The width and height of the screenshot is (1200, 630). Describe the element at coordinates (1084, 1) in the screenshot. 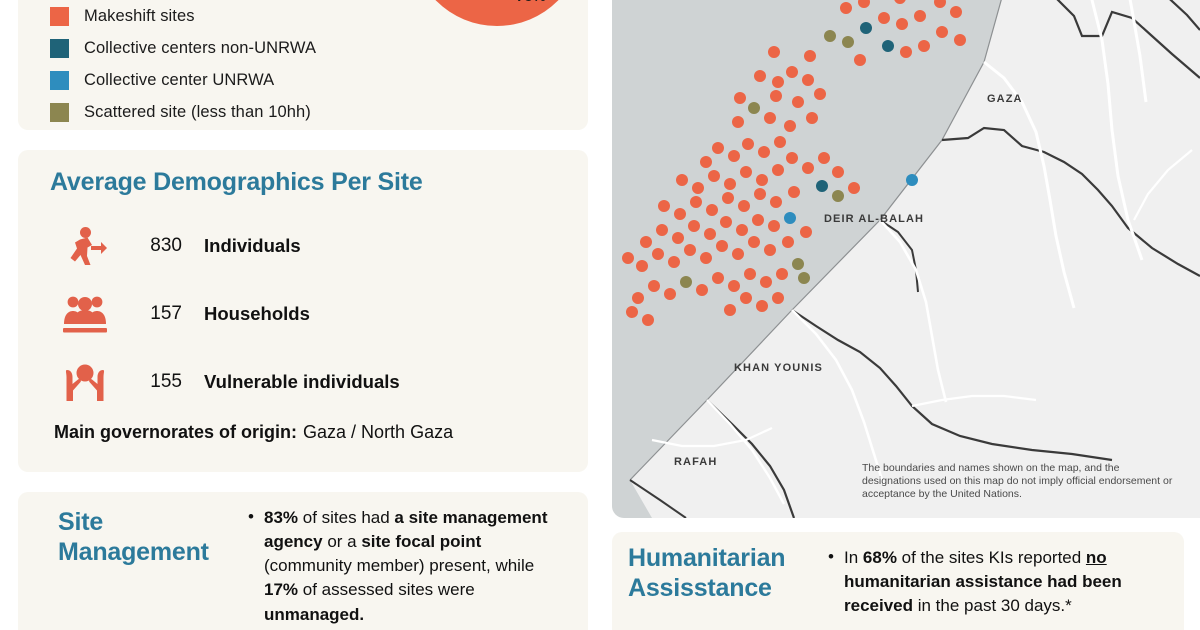

I see `map-label-north-gaza: NORTH GAZA` at that location.